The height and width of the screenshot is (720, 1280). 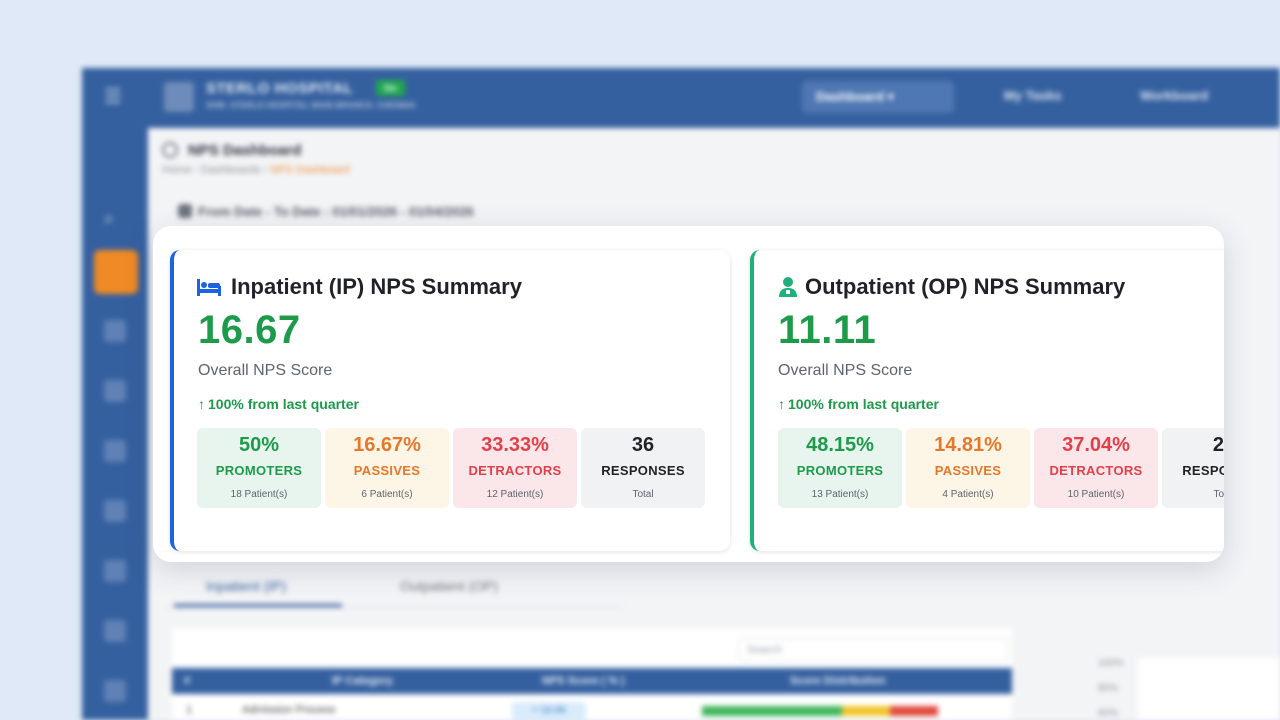 What do you see at coordinates (1218, 494) in the screenshot?
I see `op-responses-sub: Total` at bounding box center [1218, 494].